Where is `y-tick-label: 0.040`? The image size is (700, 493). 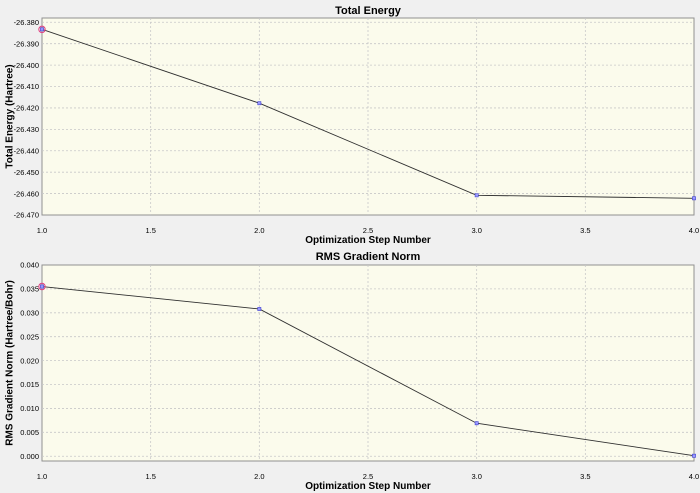
y-tick-label: 0.040 is located at coordinates (29, 265).